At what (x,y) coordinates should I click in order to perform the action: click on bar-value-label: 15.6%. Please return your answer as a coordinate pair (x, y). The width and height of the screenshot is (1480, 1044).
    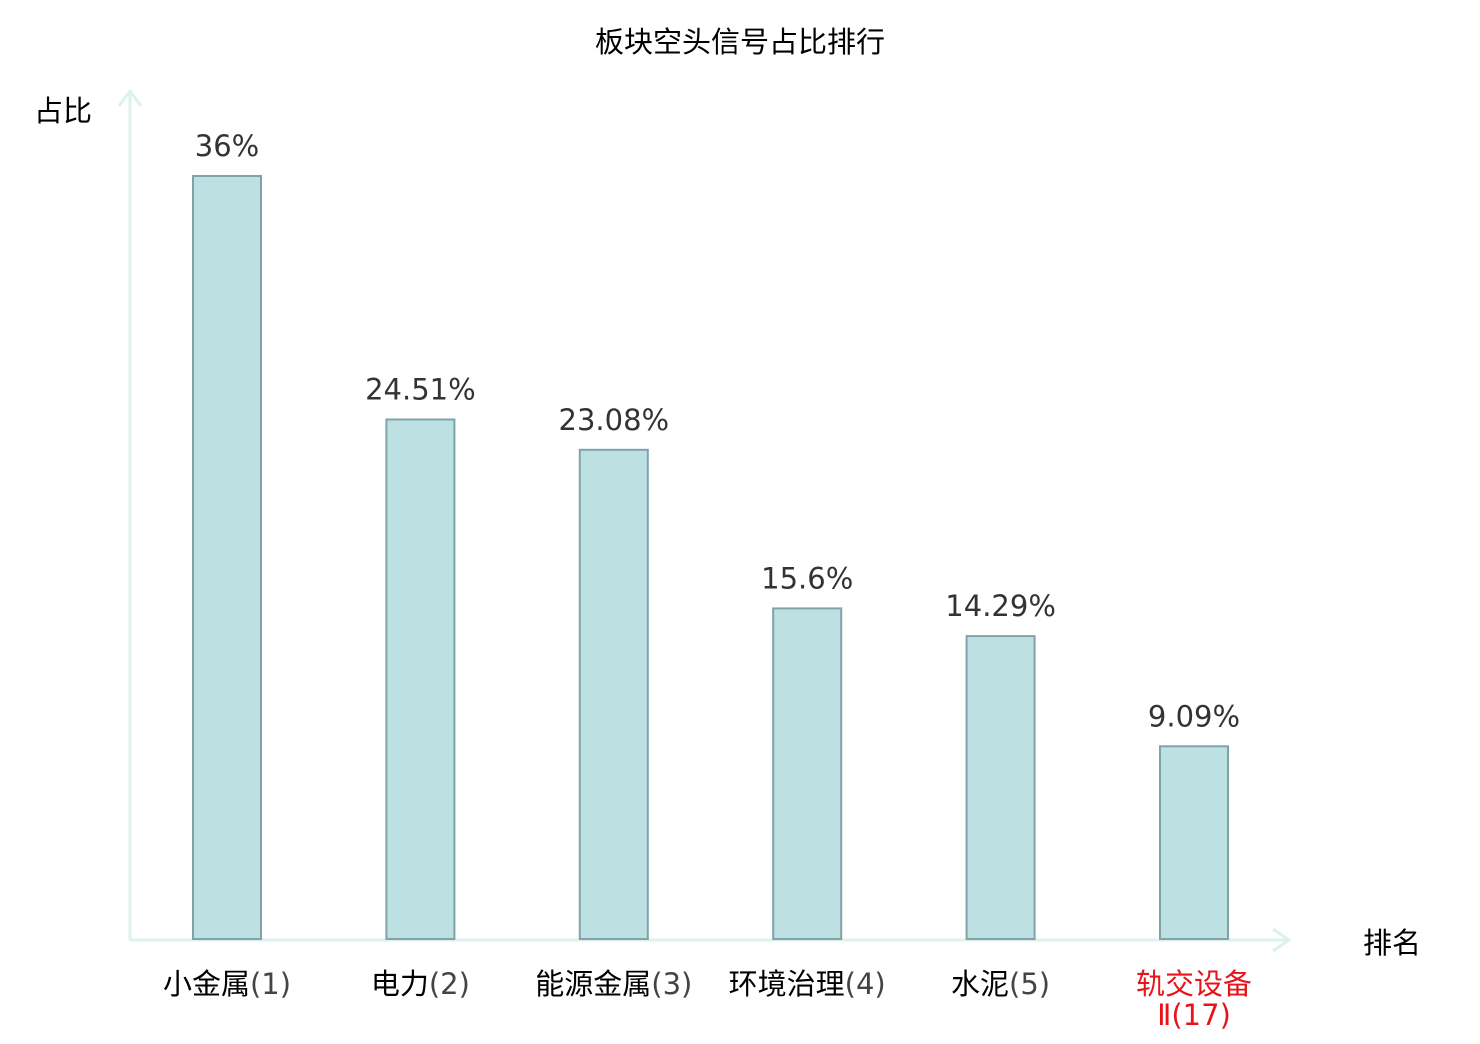
    Looking at the image, I should click on (807, 578).